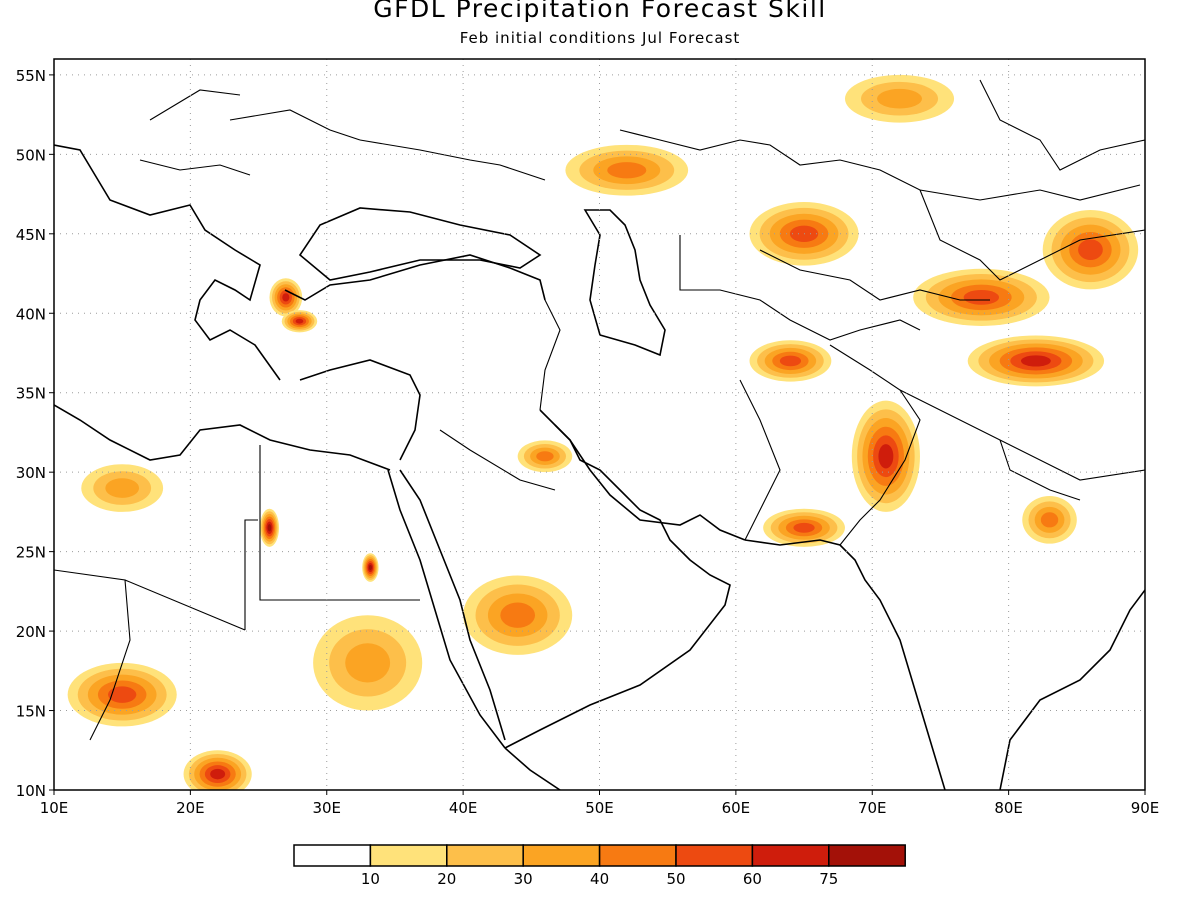  What do you see at coordinates (31, 553) in the screenshot?
I see `lat-tick-label: 25N` at bounding box center [31, 553].